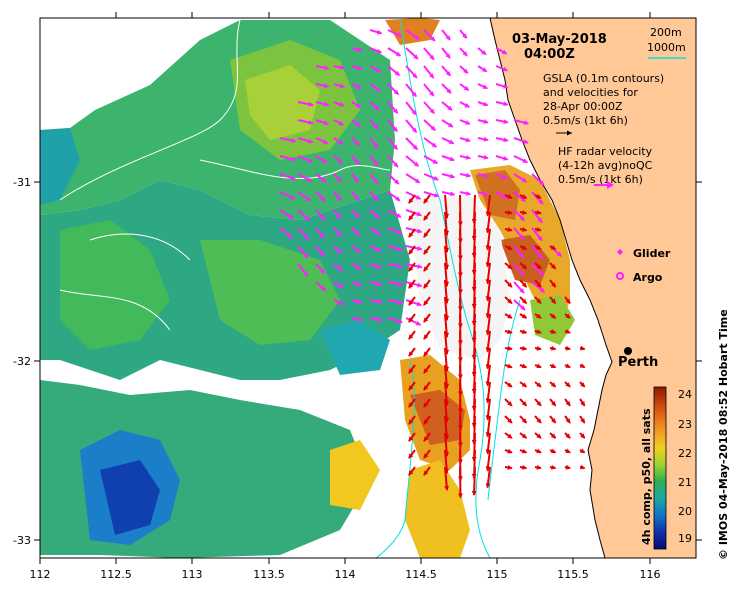  What do you see at coordinates (723, 434) in the screenshot?
I see `credit-label: © IMOS 04-May-2018 08:52 Hobart Time` at bounding box center [723, 434].